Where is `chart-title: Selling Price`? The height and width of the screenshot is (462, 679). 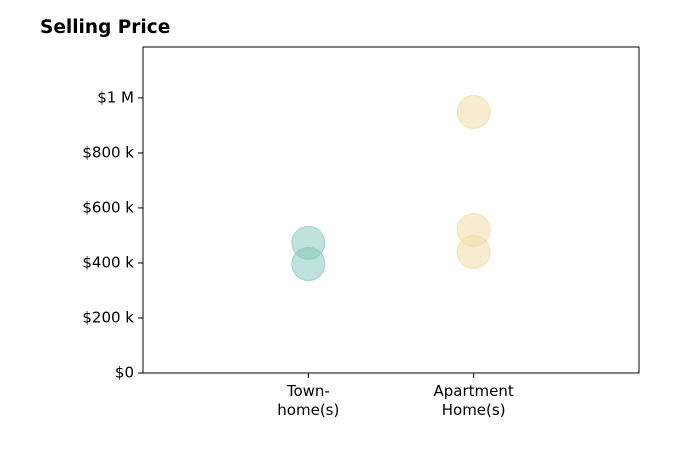 chart-title: Selling Price is located at coordinates (105, 27).